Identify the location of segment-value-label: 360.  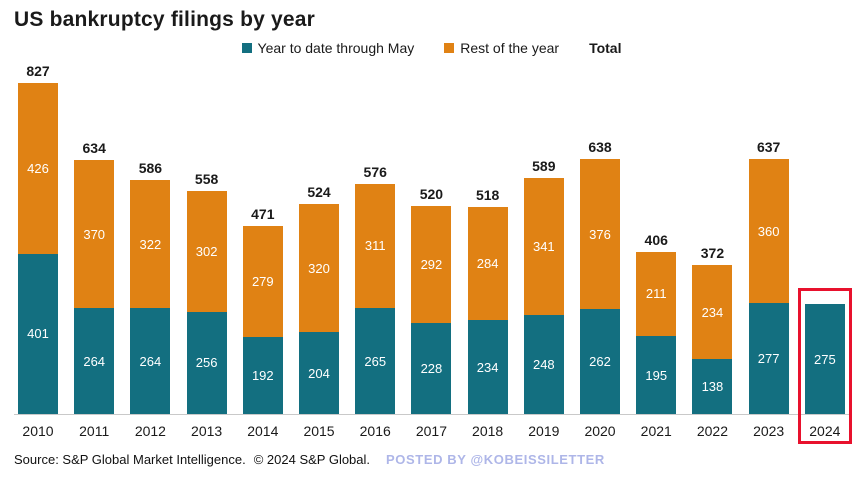
(768, 231).